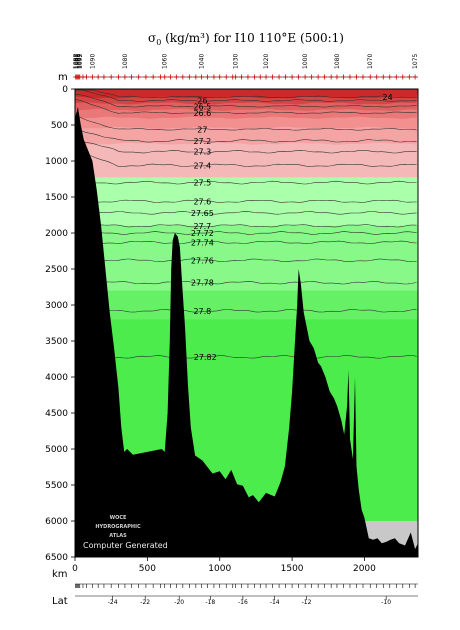  I want to click on station-marks, so click(245, 77).